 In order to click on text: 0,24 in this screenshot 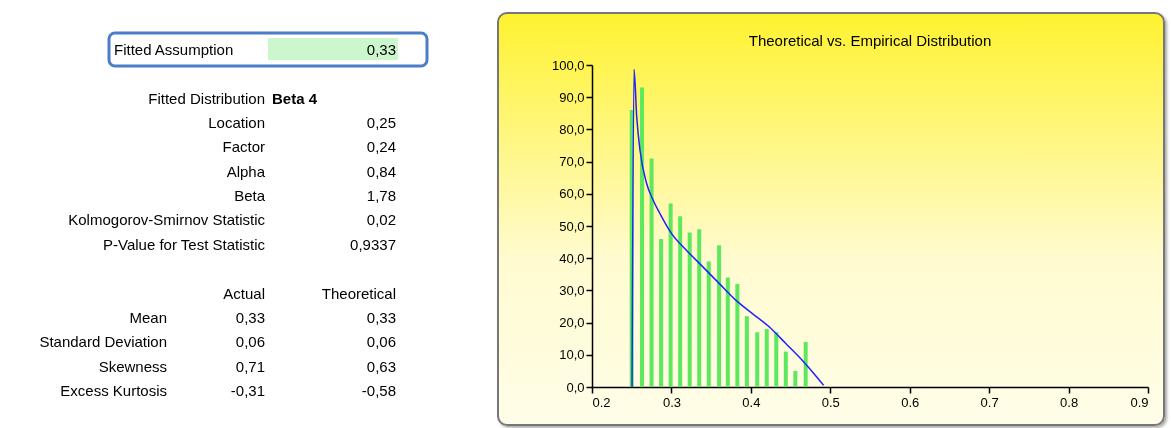, I will do `click(381, 146)`.